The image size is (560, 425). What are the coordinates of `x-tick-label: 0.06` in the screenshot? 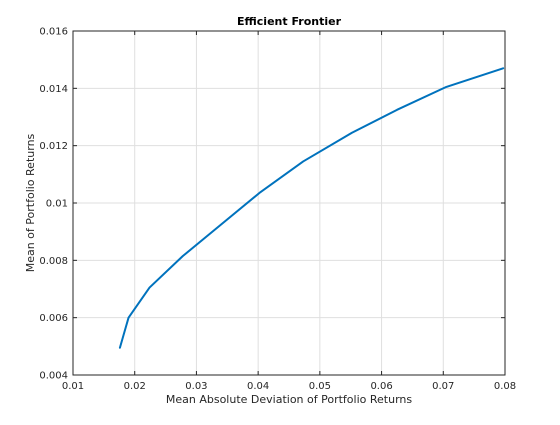 It's located at (381, 386).